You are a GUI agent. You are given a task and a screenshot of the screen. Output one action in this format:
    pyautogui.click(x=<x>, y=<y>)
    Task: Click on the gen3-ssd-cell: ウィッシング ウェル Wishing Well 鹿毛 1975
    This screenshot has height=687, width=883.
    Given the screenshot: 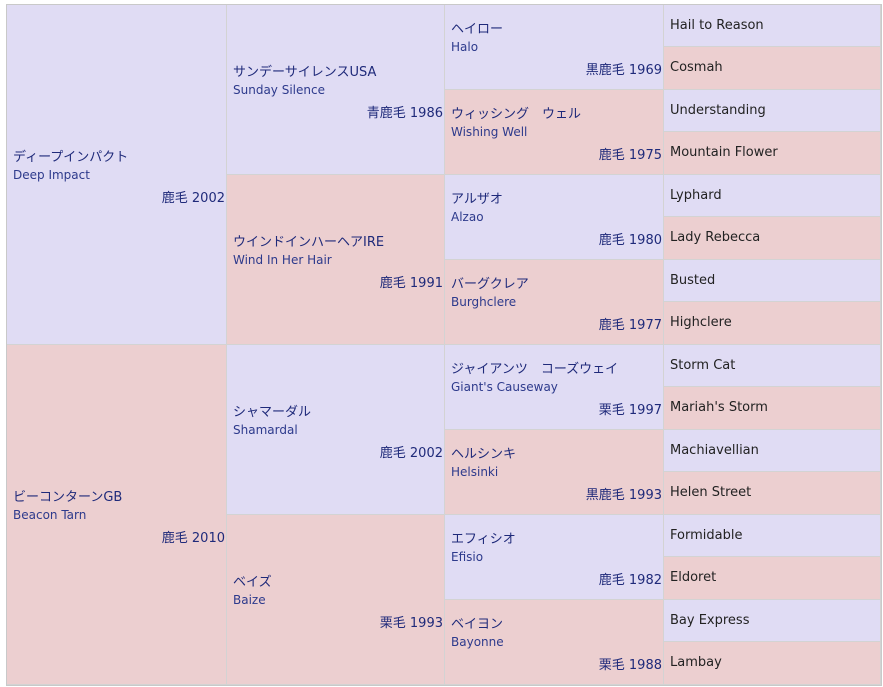 What is the action you would take?
    pyautogui.click(x=554, y=132)
    